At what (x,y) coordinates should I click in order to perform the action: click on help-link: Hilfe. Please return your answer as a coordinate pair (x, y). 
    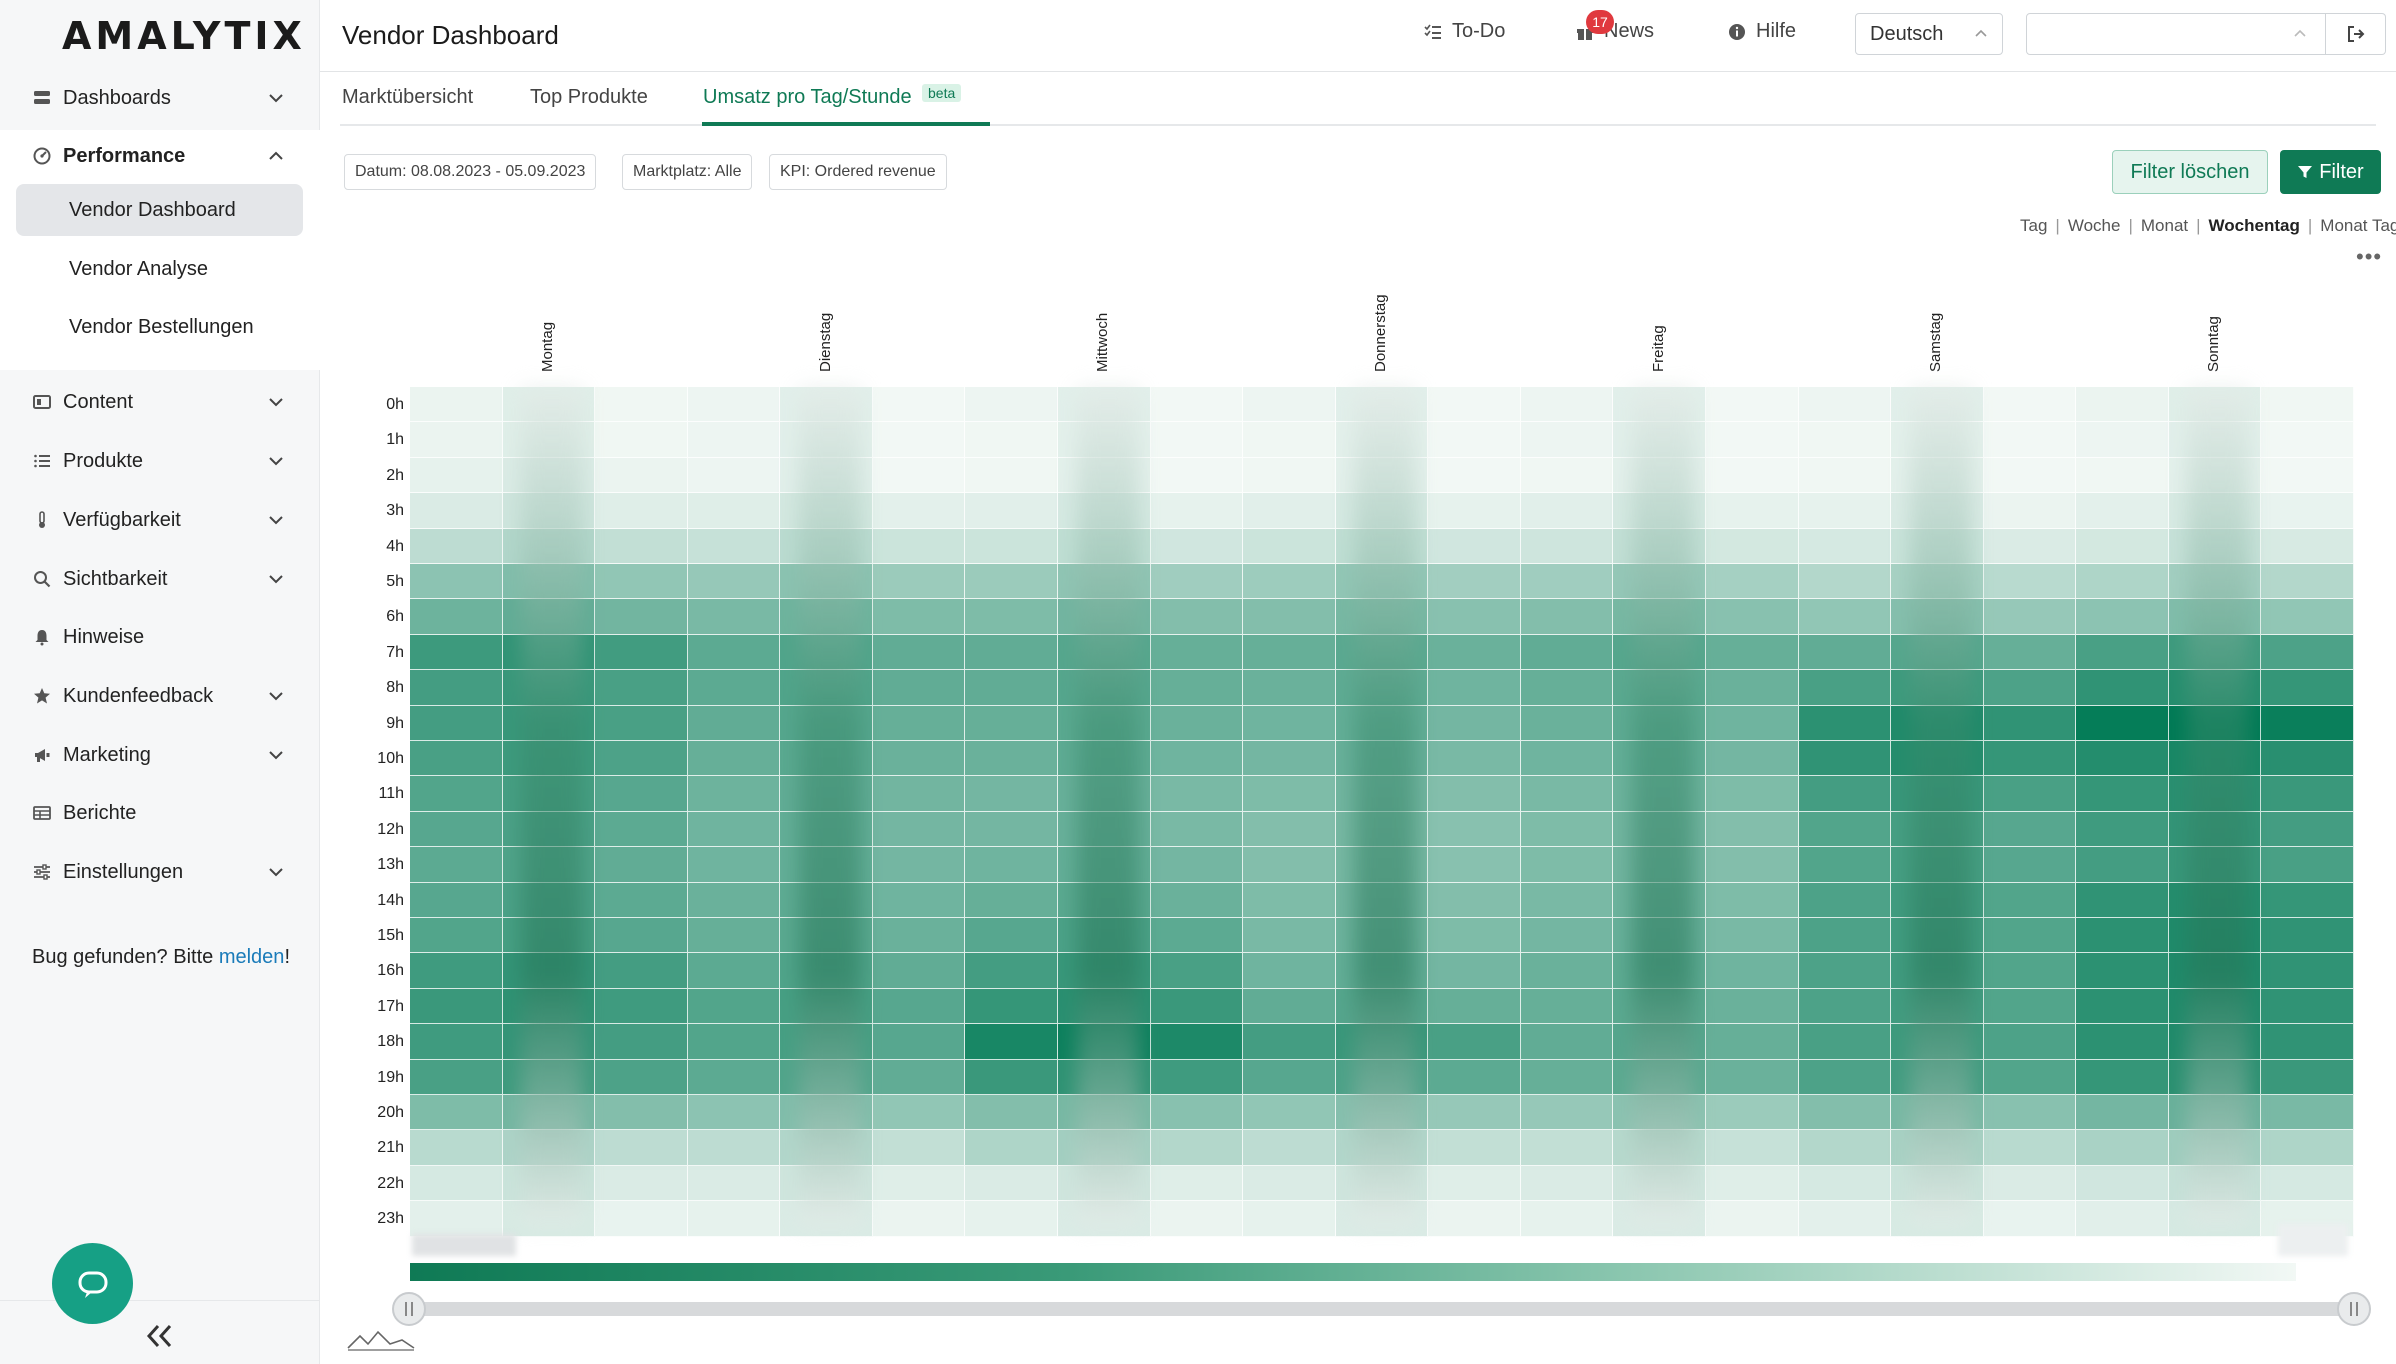
    Looking at the image, I should click on (1762, 31).